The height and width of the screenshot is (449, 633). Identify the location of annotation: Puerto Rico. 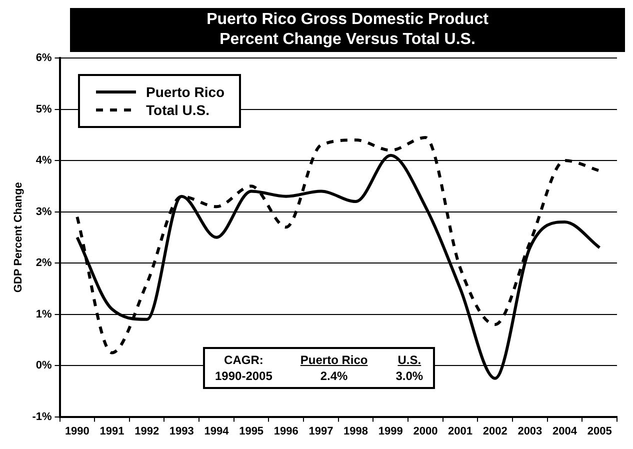
(334, 360).